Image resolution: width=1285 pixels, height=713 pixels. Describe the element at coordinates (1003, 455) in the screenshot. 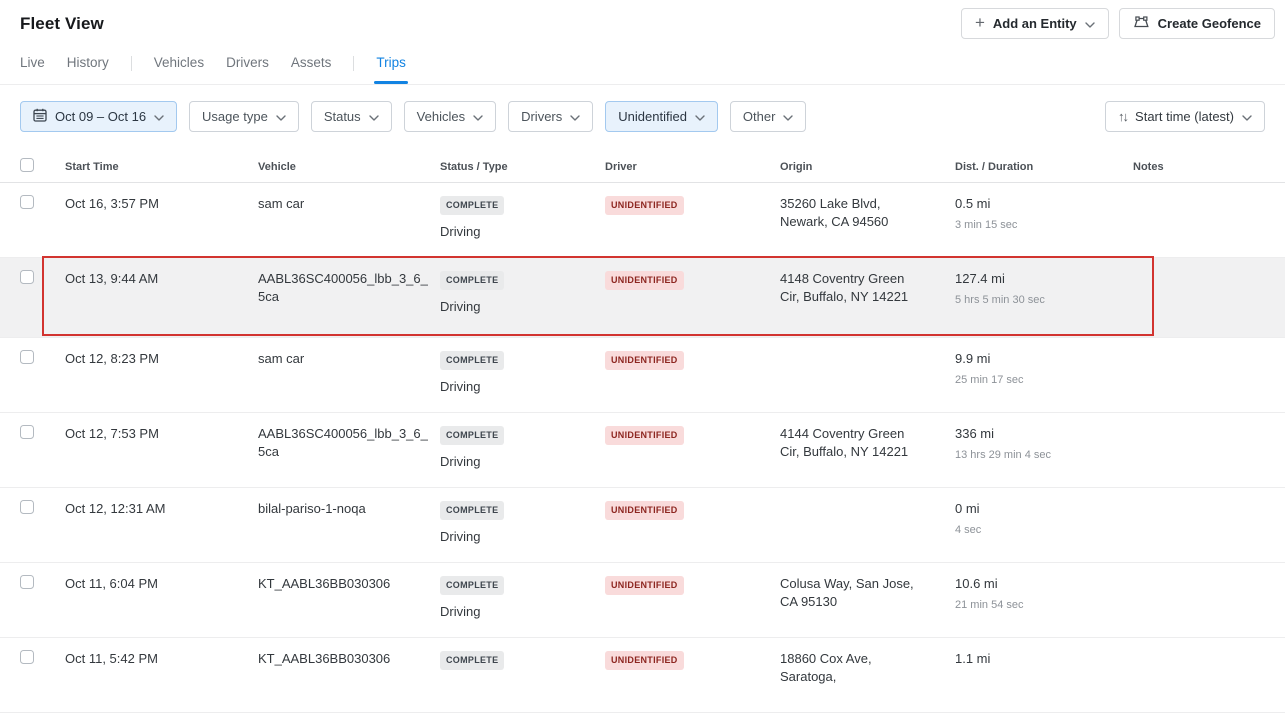

I see `duration-value: 13 hrs 29 min 4 sec` at that location.